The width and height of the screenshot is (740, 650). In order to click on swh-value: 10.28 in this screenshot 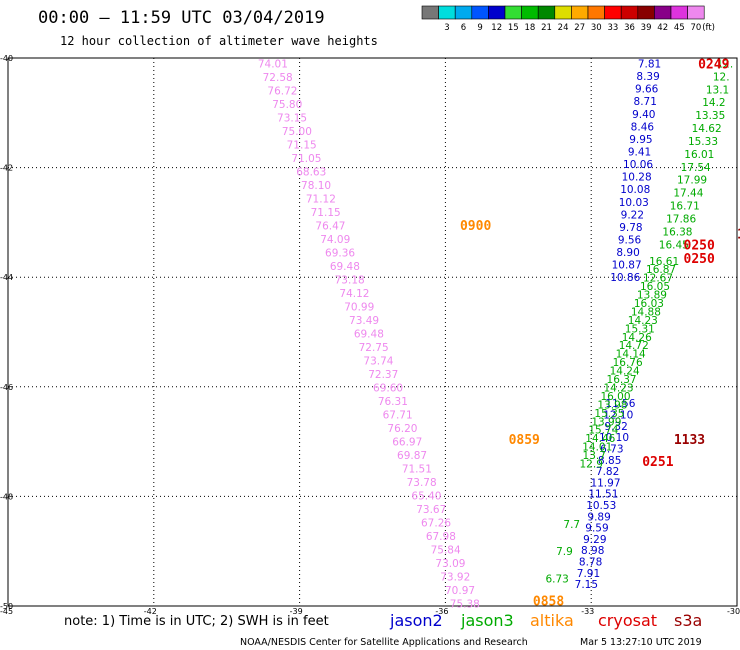, I will do `click(637, 178)`.